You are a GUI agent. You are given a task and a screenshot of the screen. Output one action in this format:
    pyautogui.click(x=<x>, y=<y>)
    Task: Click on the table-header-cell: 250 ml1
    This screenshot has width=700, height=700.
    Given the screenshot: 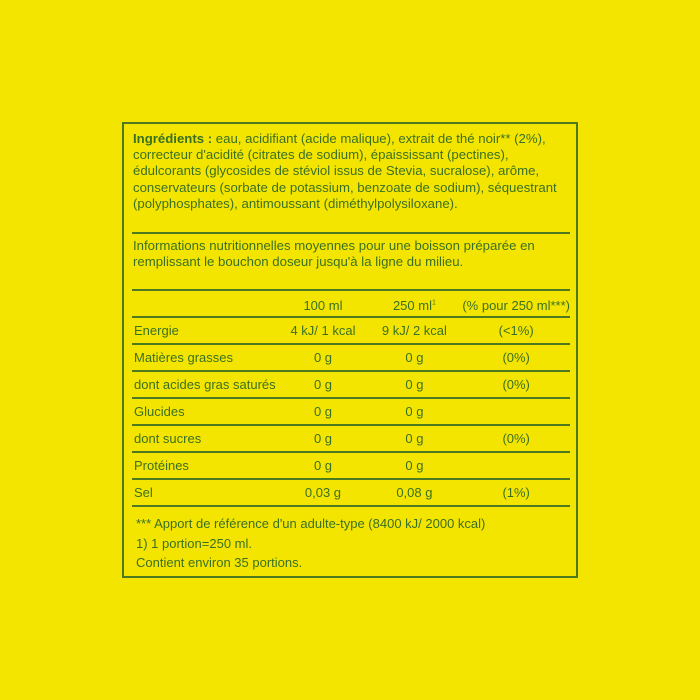 What is the action you would take?
    pyautogui.click(x=414, y=306)
    